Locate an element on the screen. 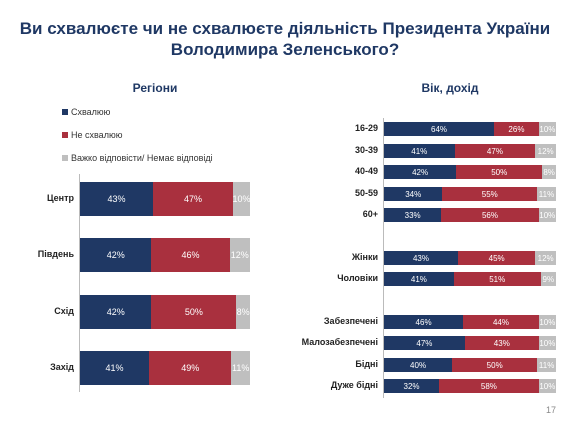  category-label: Захід is located at coordinates (62, 367).